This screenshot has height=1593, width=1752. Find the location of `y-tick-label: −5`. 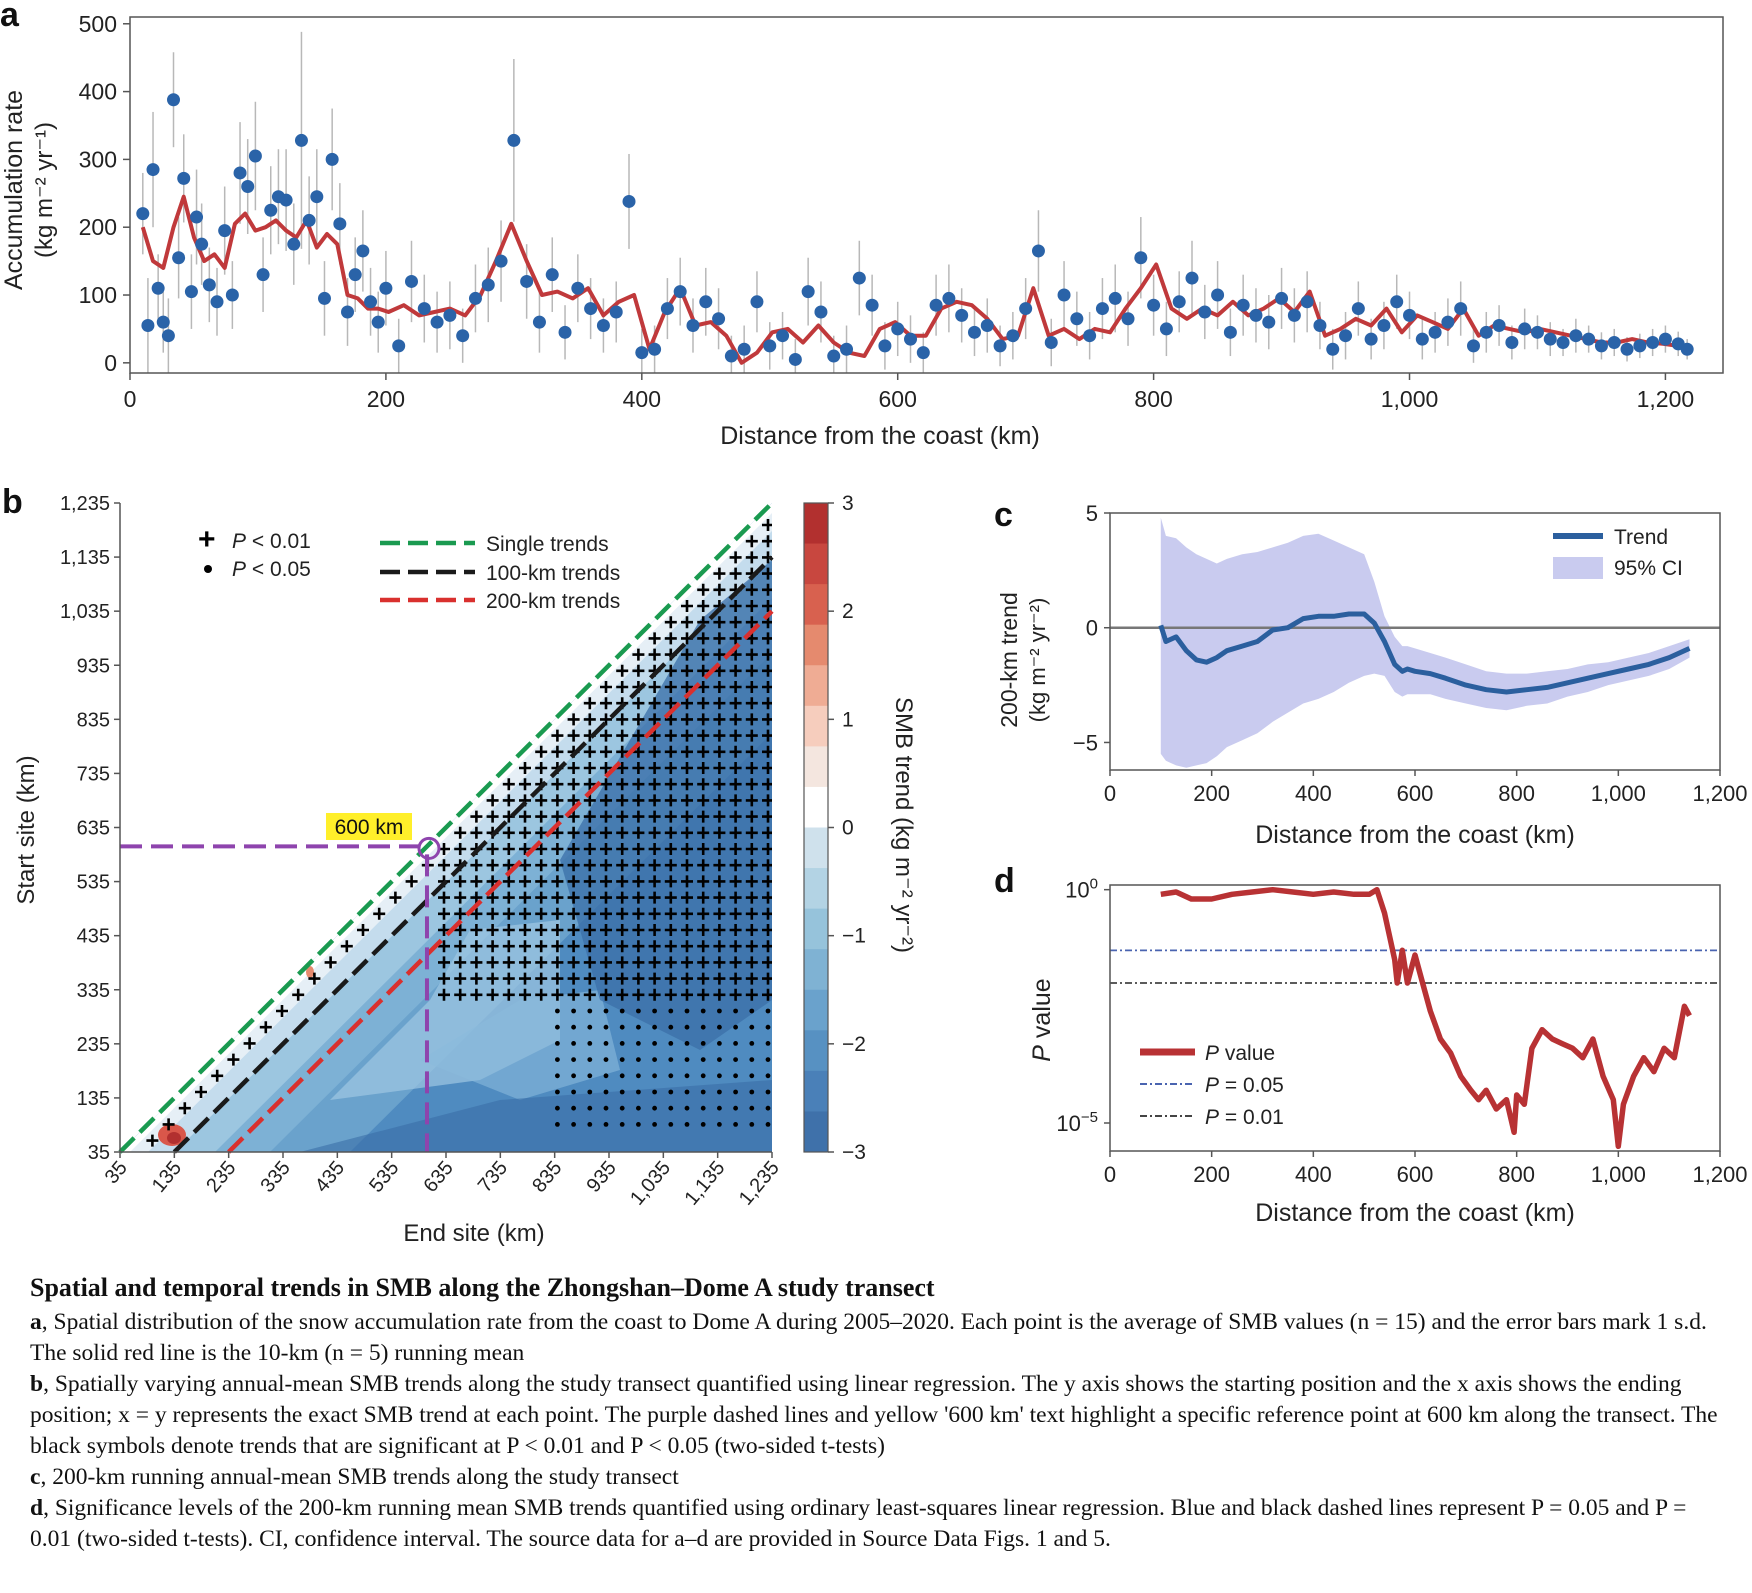

y-tick-label: −5 is located at coordinates (1085, 742).